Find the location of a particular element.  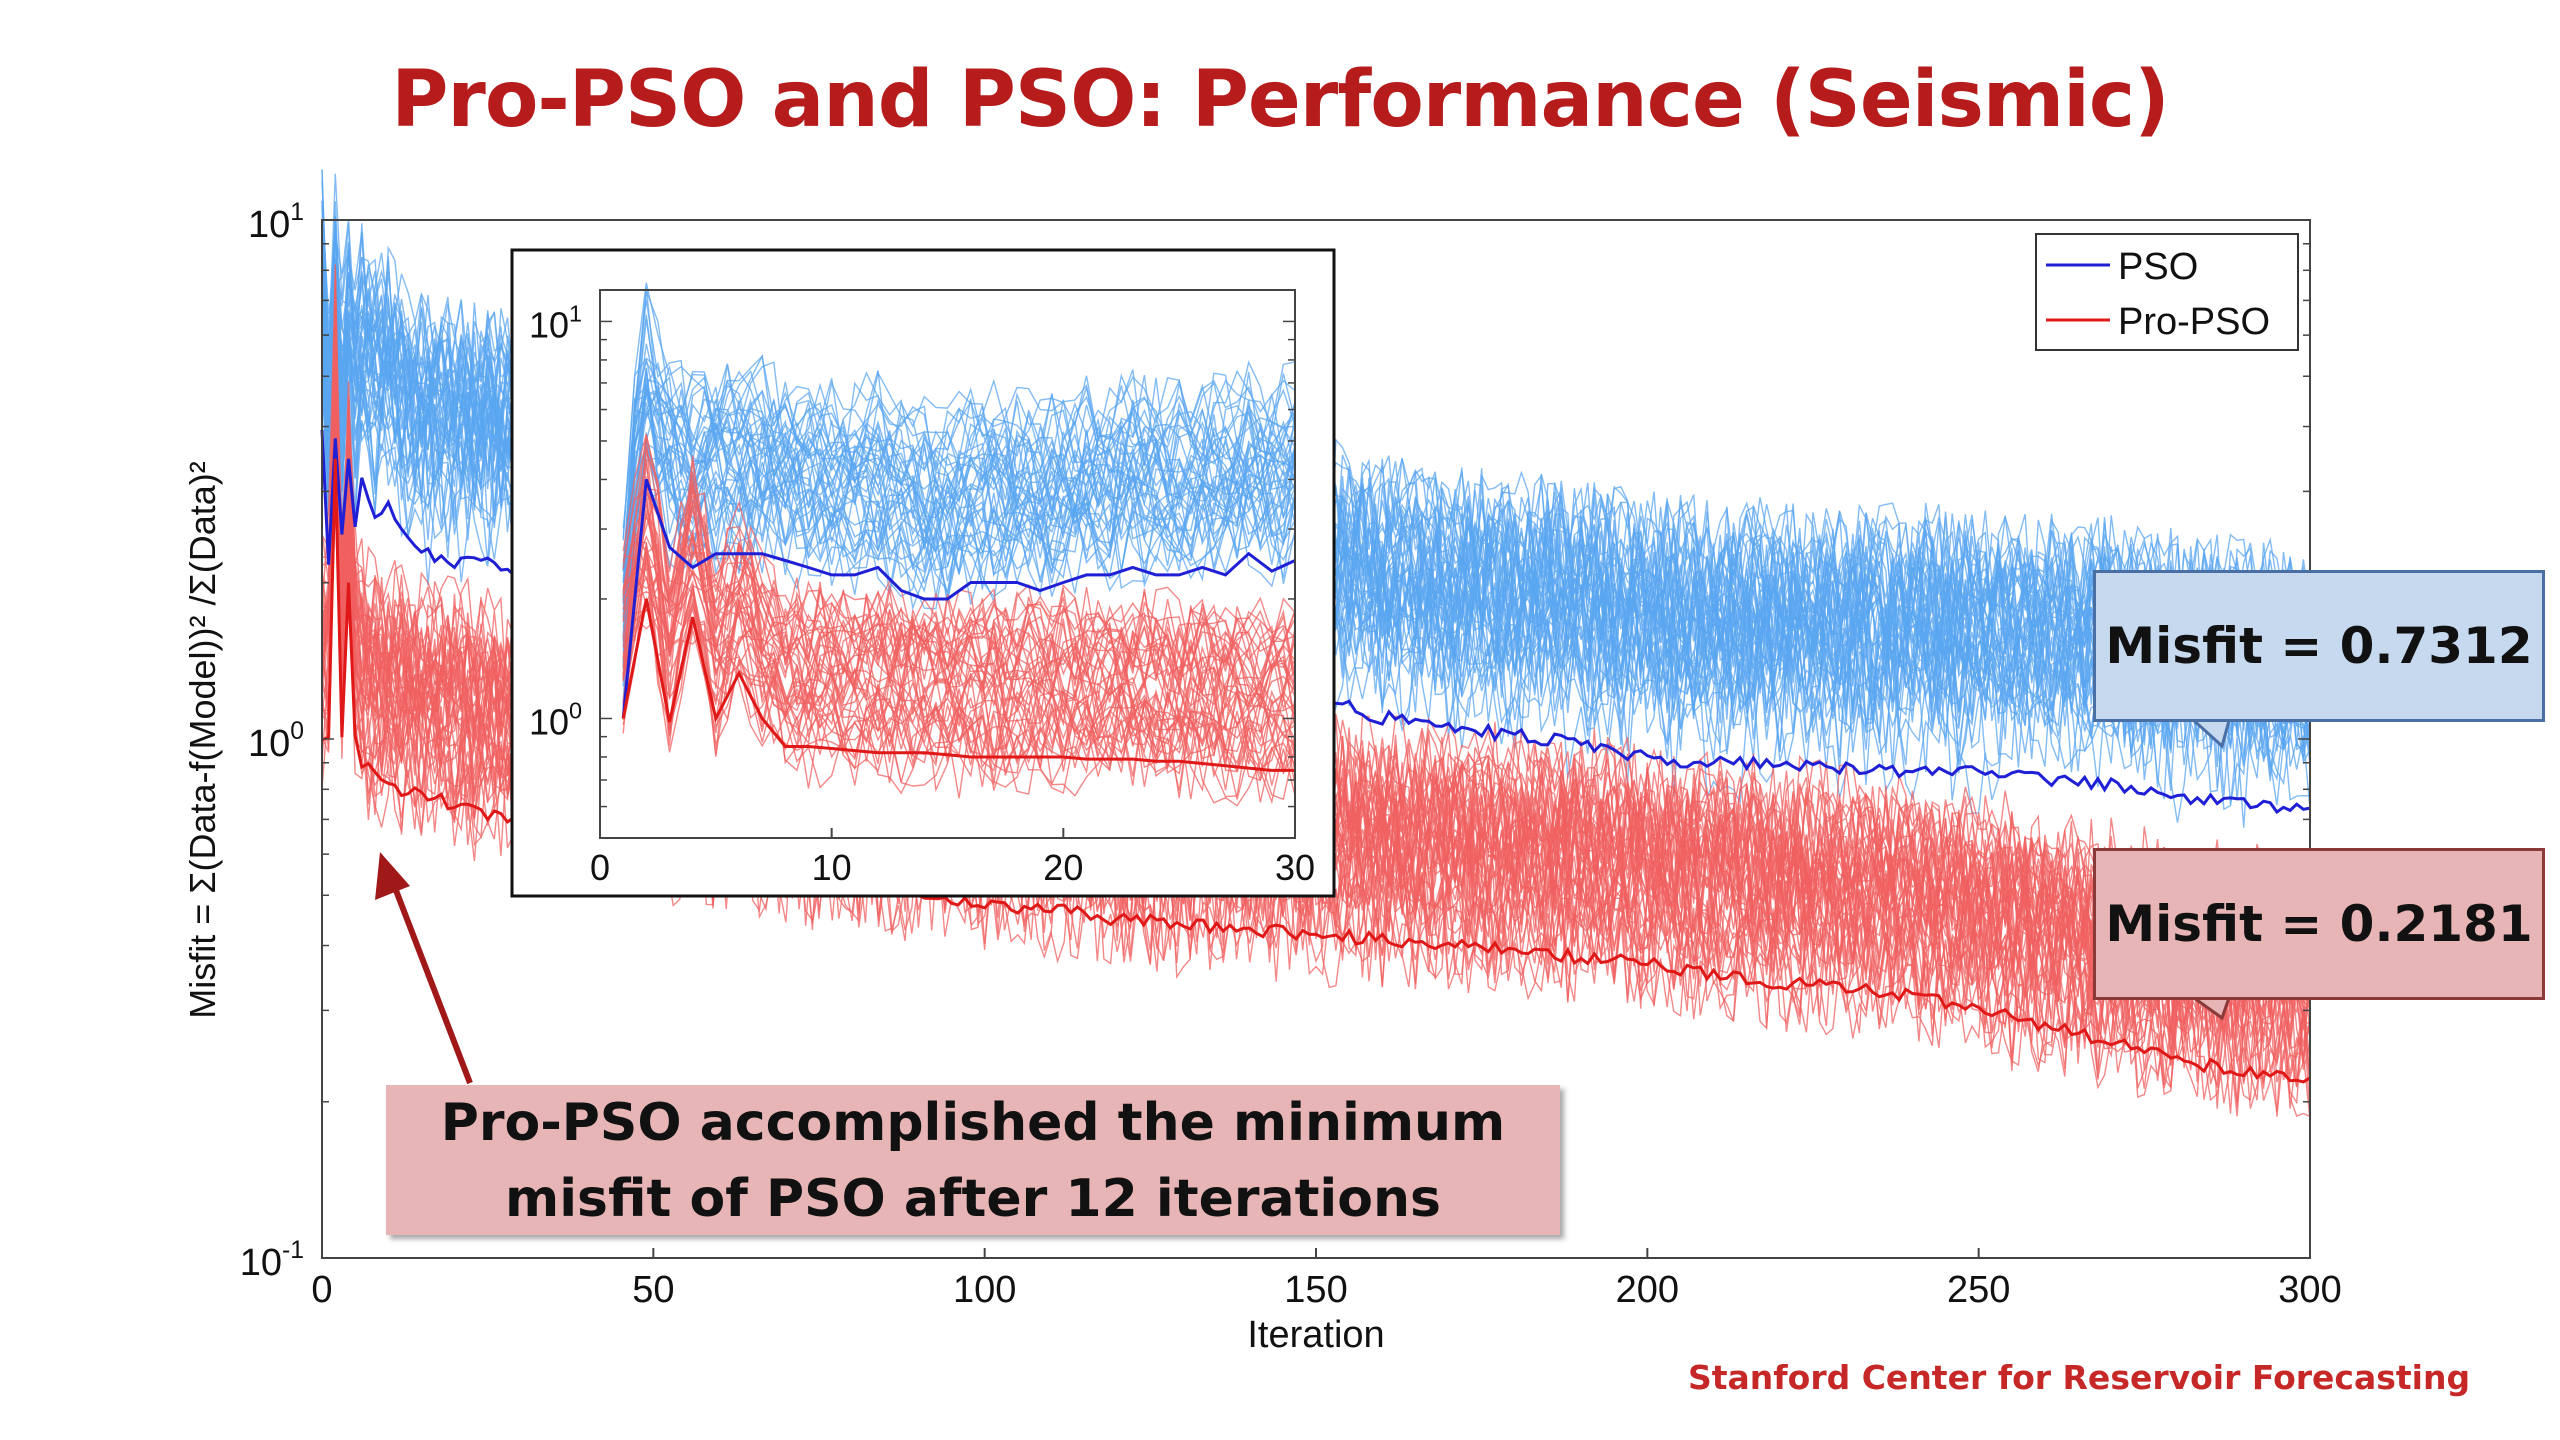

legend-box is located at coordinates (2167, 292).